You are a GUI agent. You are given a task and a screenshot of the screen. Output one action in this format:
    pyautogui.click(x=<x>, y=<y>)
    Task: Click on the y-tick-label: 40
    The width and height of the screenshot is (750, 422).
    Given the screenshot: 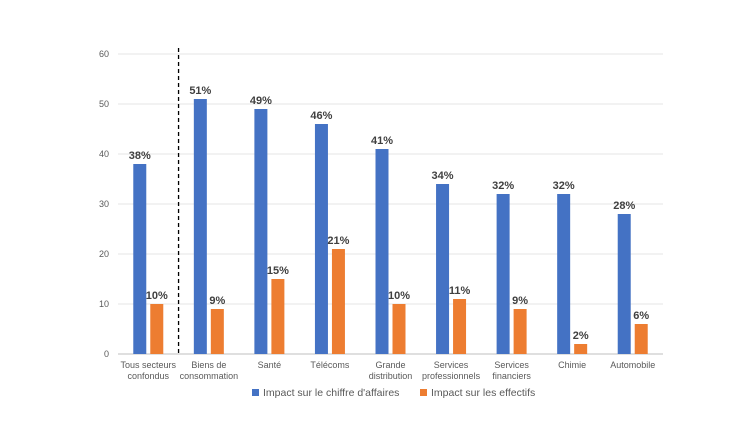 What is the action you would take?
    pyautogui.click(x=104, y=154)
    